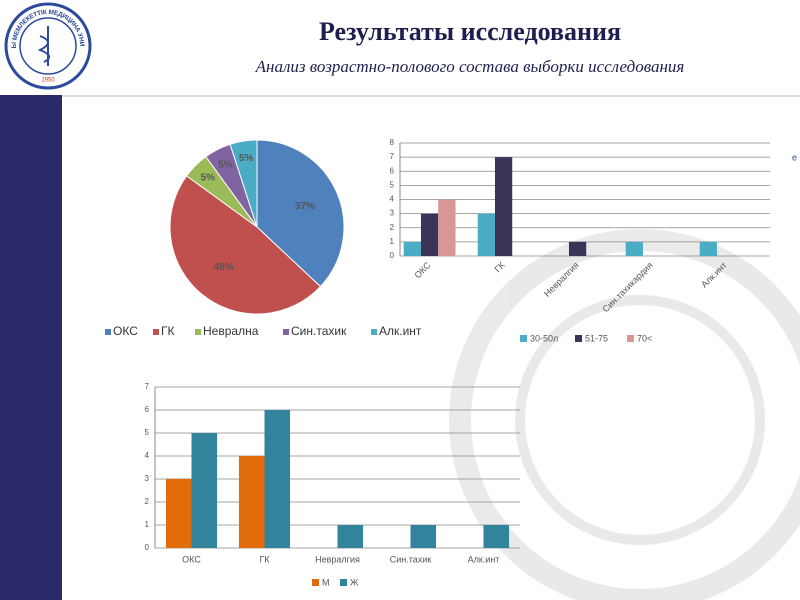 This screenshot has width=800, height=600. I want to click on legend-label: Син.тахик, so click(319, 331).